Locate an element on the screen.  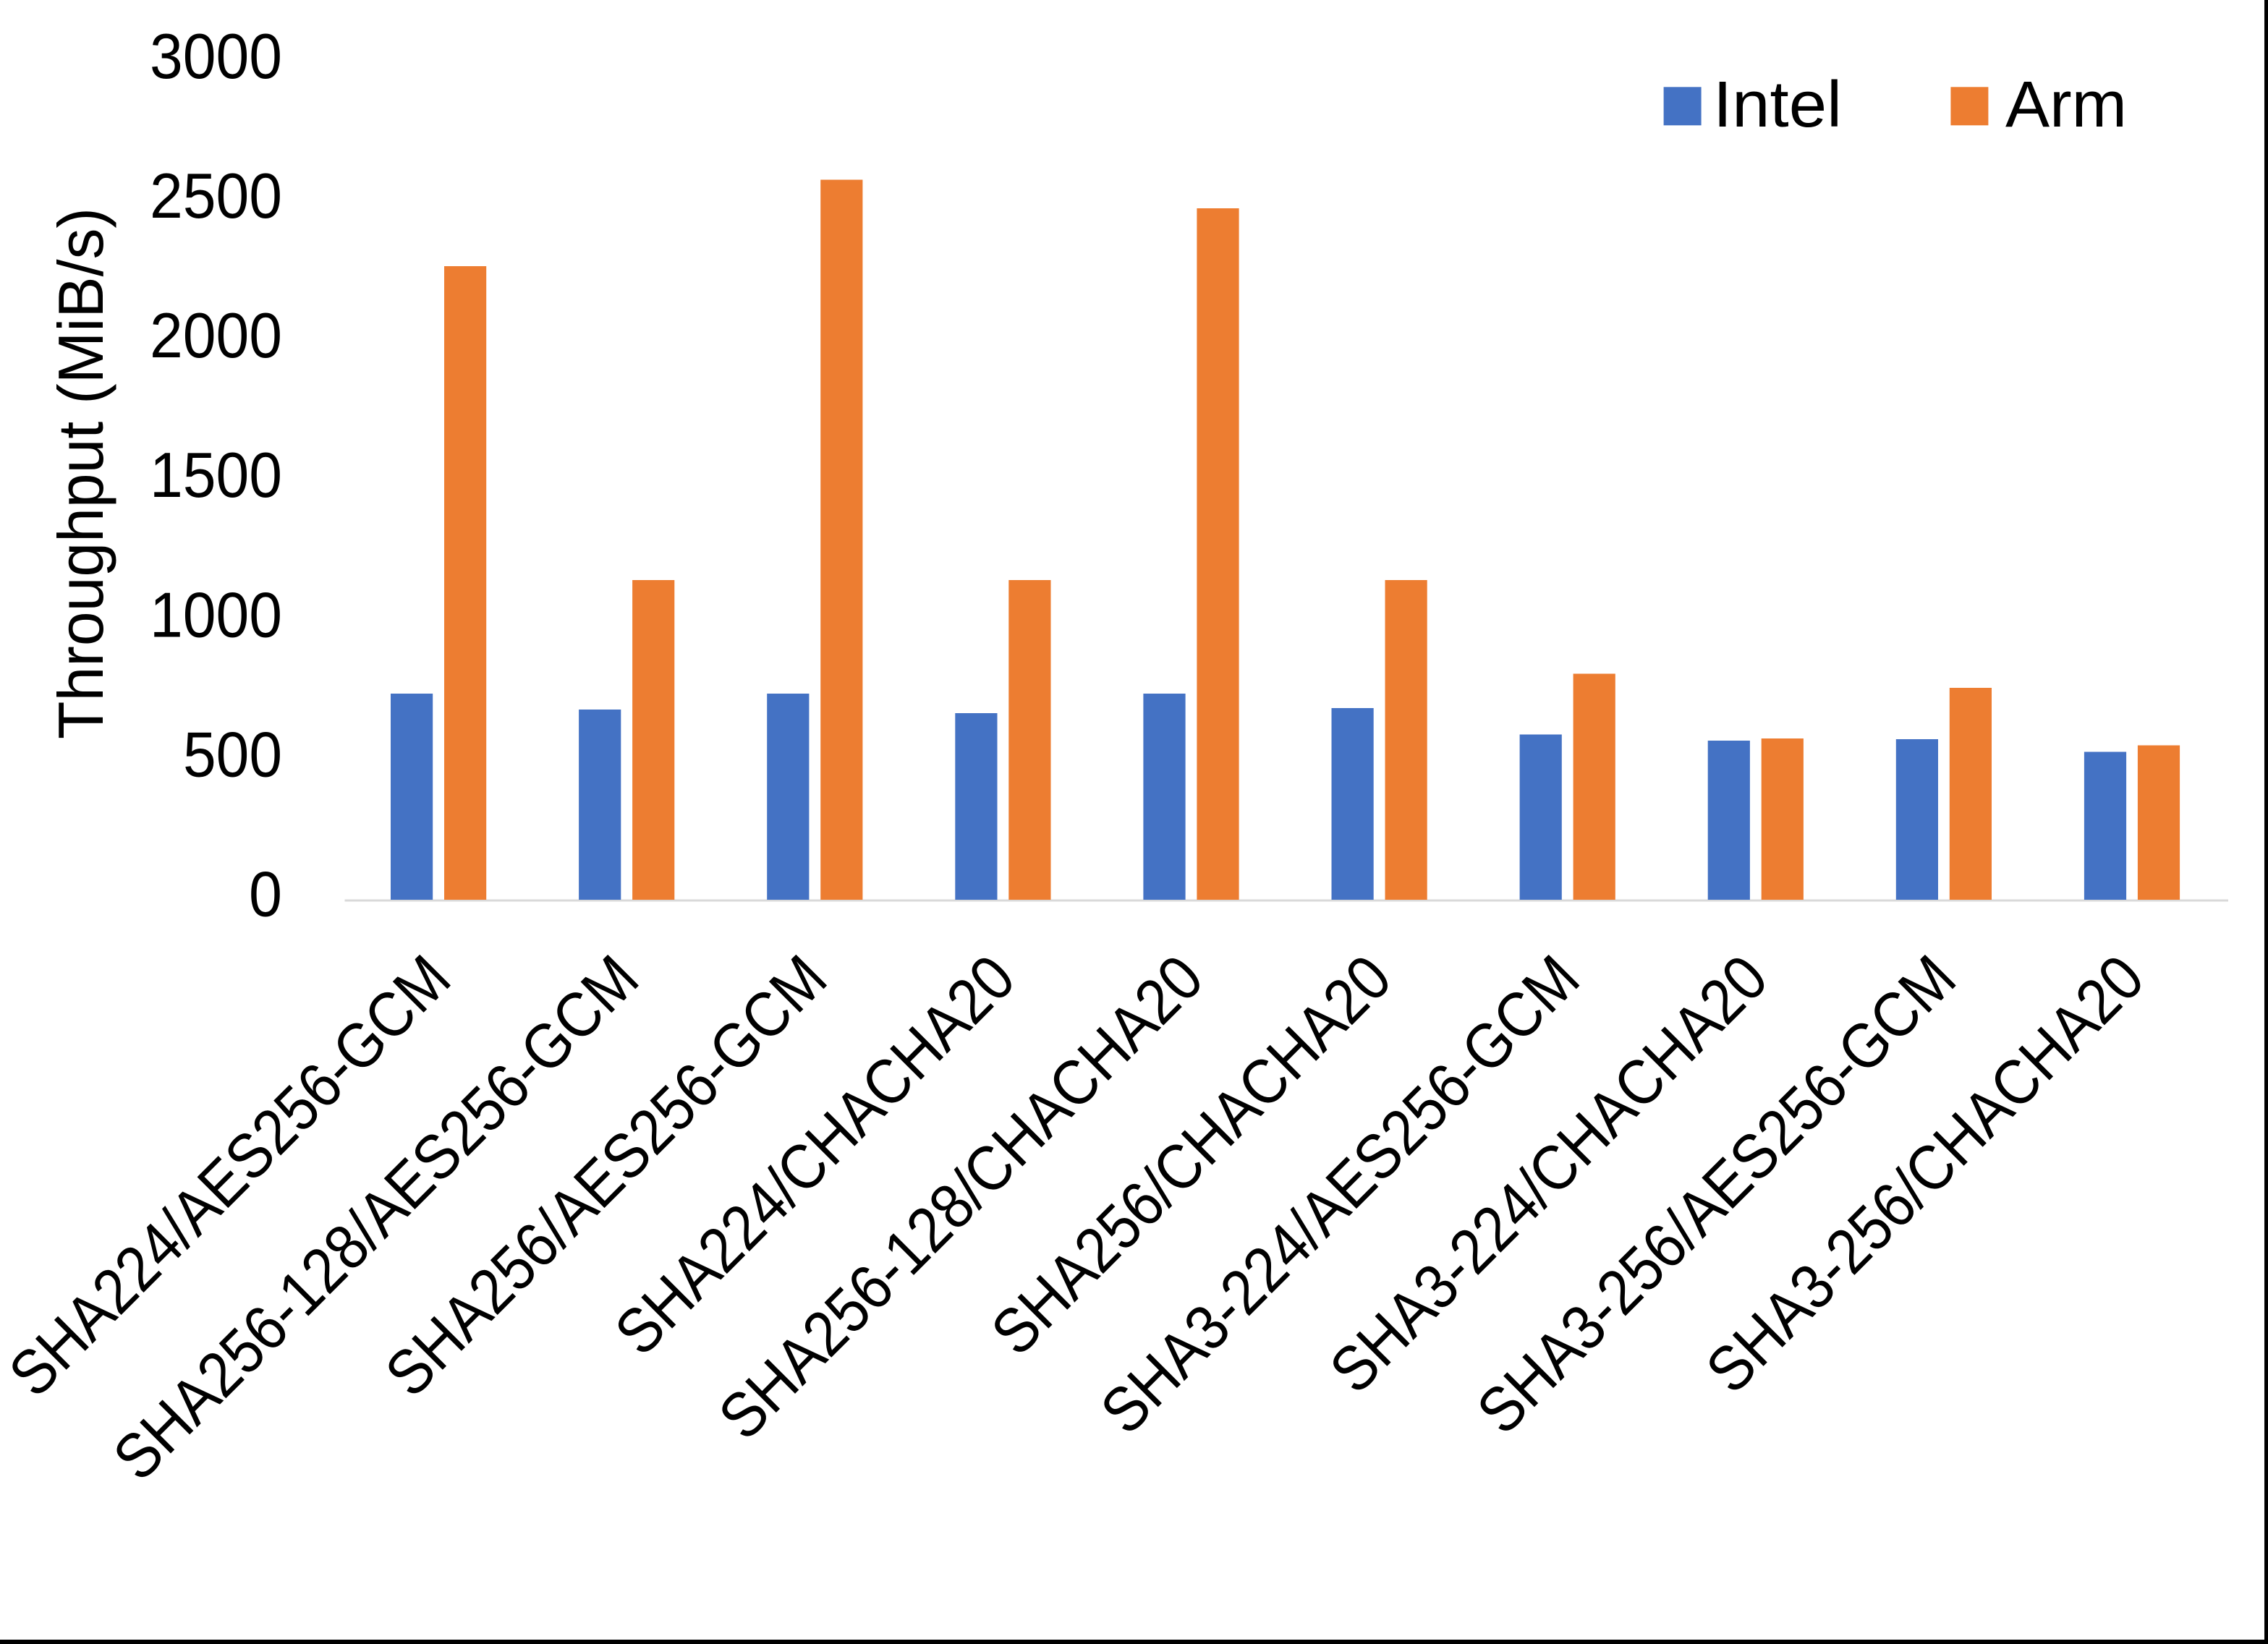
svg-text: 2000 is located at coordinates (216, 335).